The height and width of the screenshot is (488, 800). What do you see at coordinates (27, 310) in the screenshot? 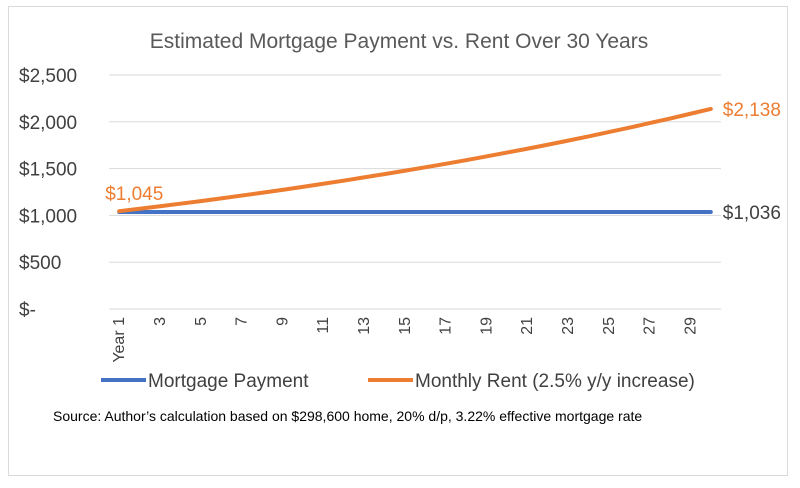
I see `y-tick-label: $-` at bounding box center [27, 310].